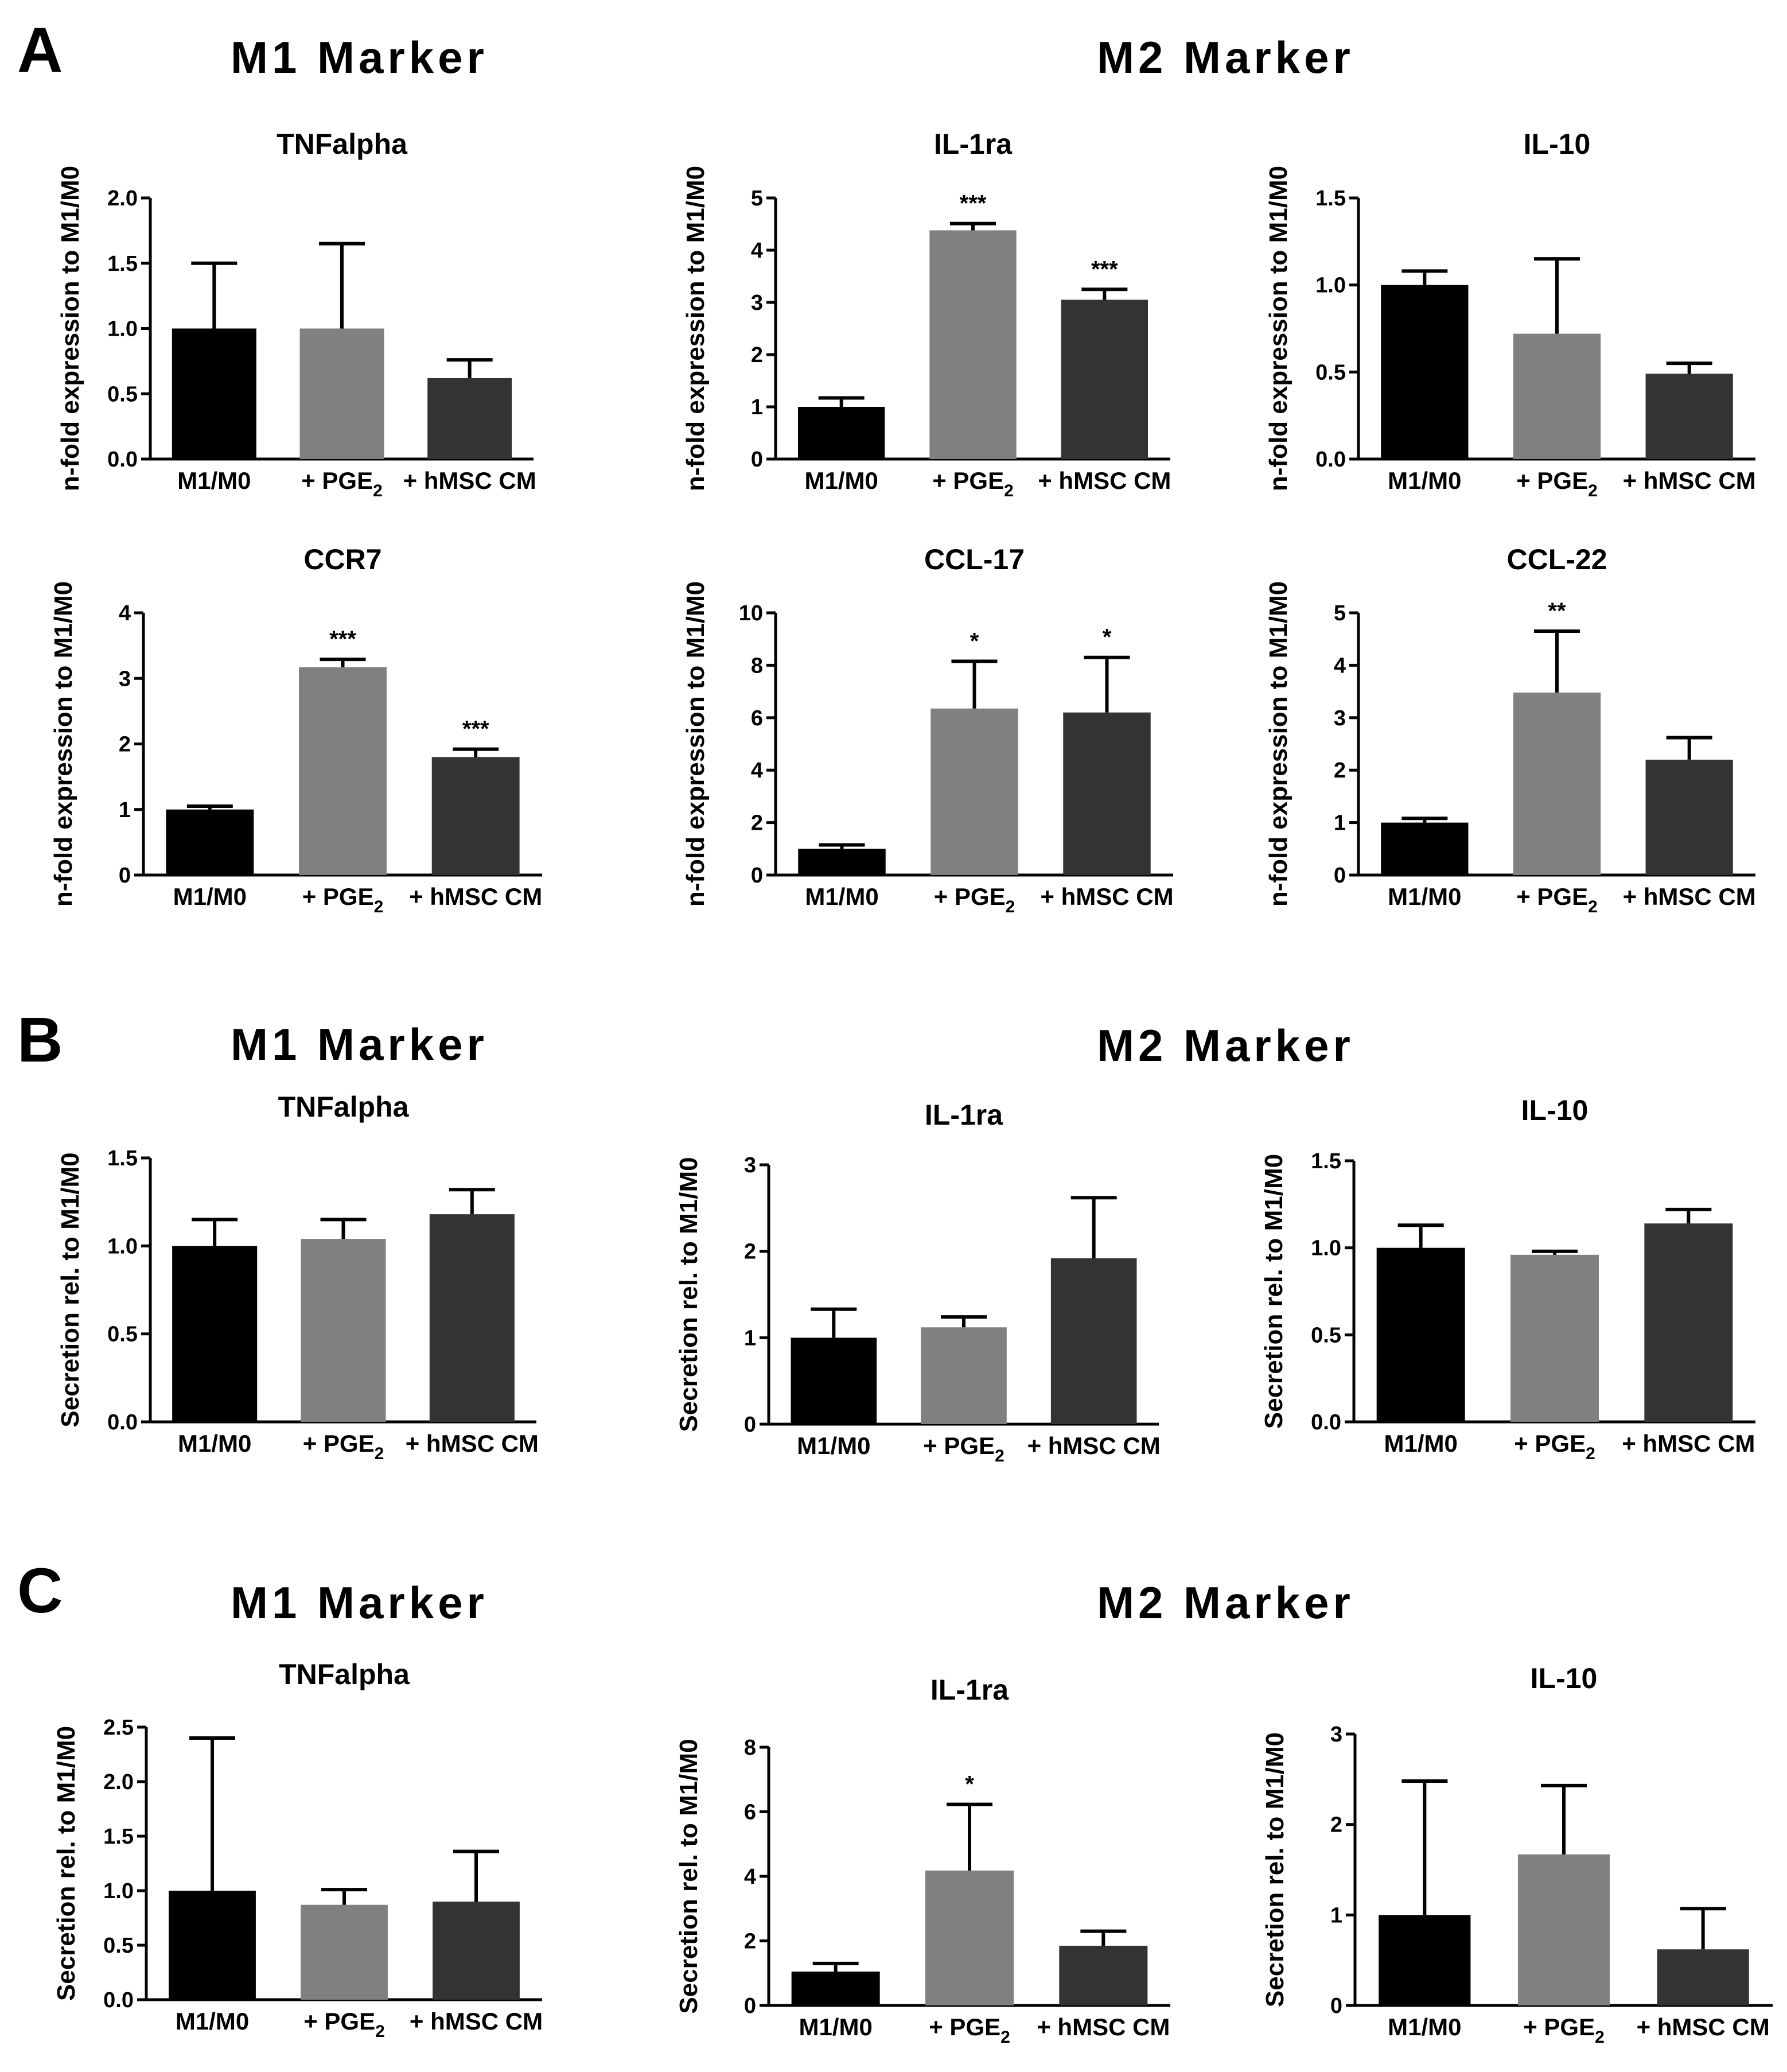 This screenshot has width=1787, height=2072. What do you see at coordinates (359, 1044) in the screenshot?
I see `panel-b-m1-heading: M1 Marker` at bounding box center [359, 1044].